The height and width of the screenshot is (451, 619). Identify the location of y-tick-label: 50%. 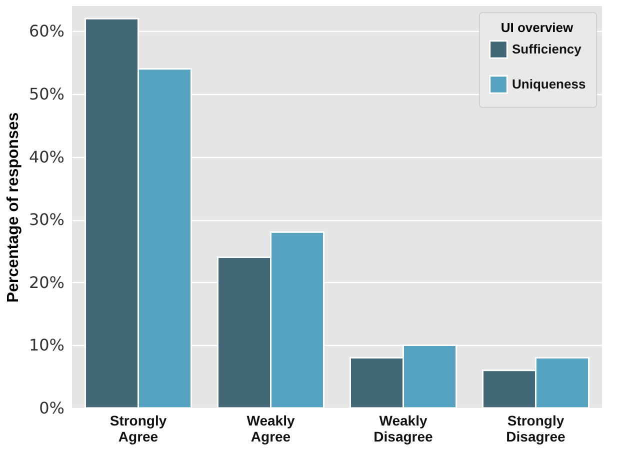
(46, 94).